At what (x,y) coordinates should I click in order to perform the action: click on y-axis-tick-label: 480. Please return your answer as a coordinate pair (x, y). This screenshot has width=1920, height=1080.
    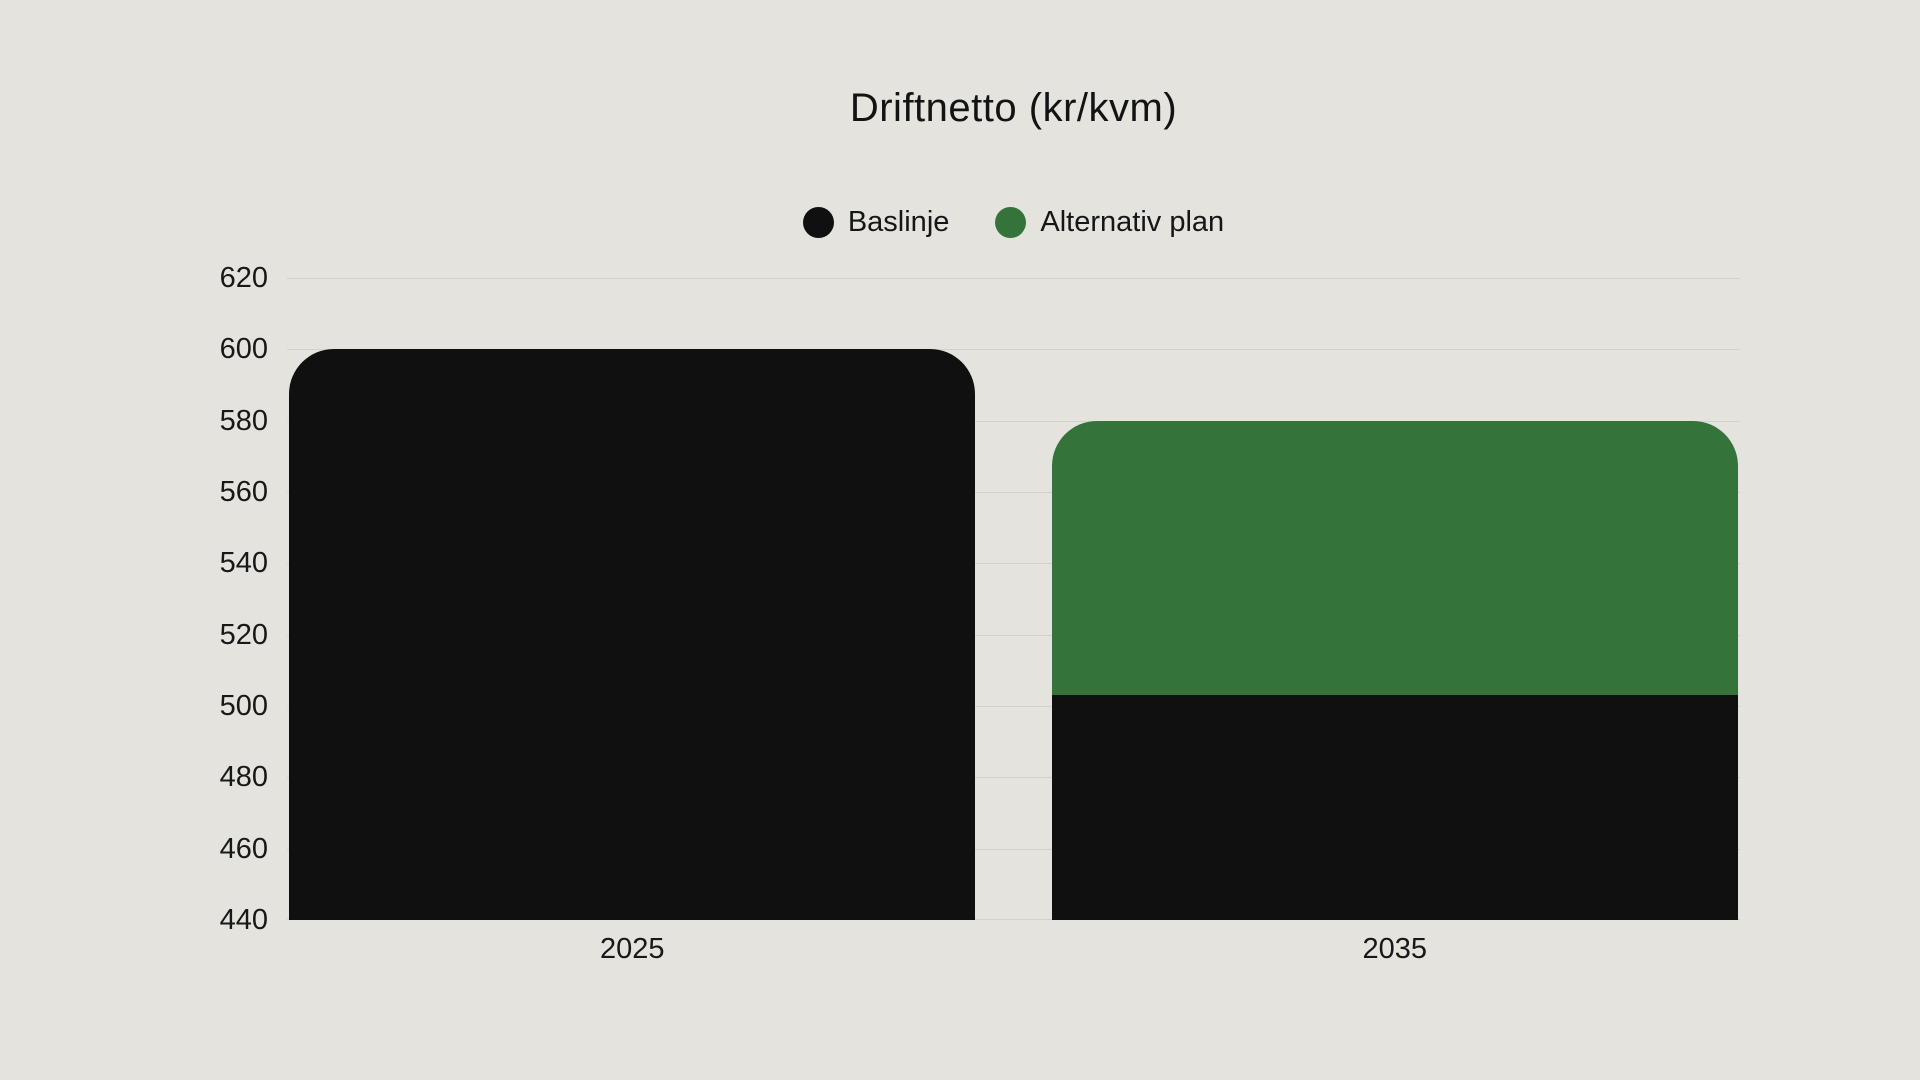
    Looking at the image, I should click on (243, 777).